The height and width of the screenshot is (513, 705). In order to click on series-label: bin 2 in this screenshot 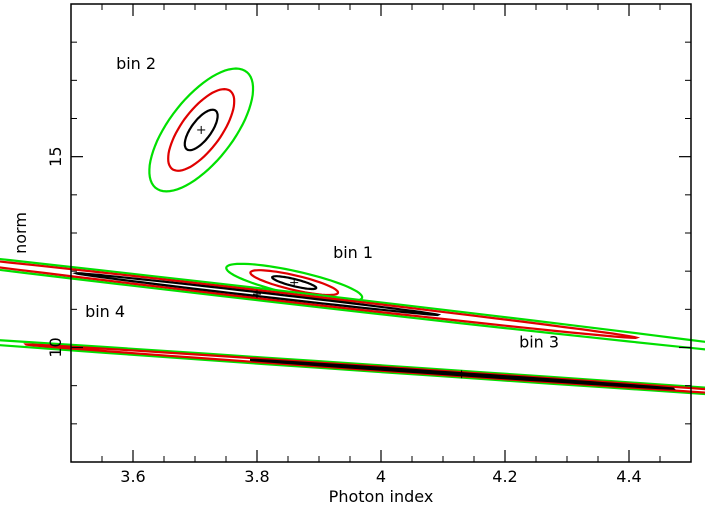, I will do `click(136, 63)`.